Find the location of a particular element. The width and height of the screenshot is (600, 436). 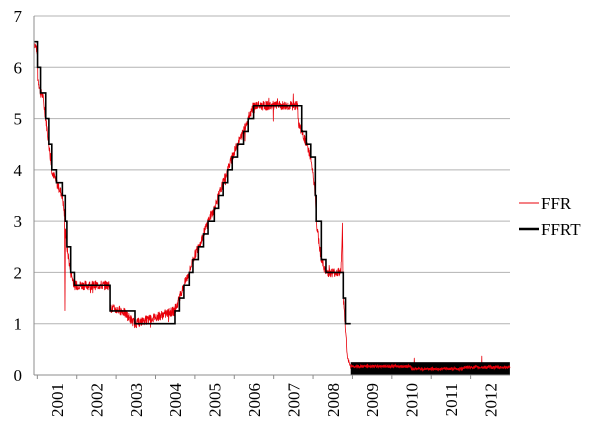

x-tick-label: 2006 is located at coordinates (254, 400).